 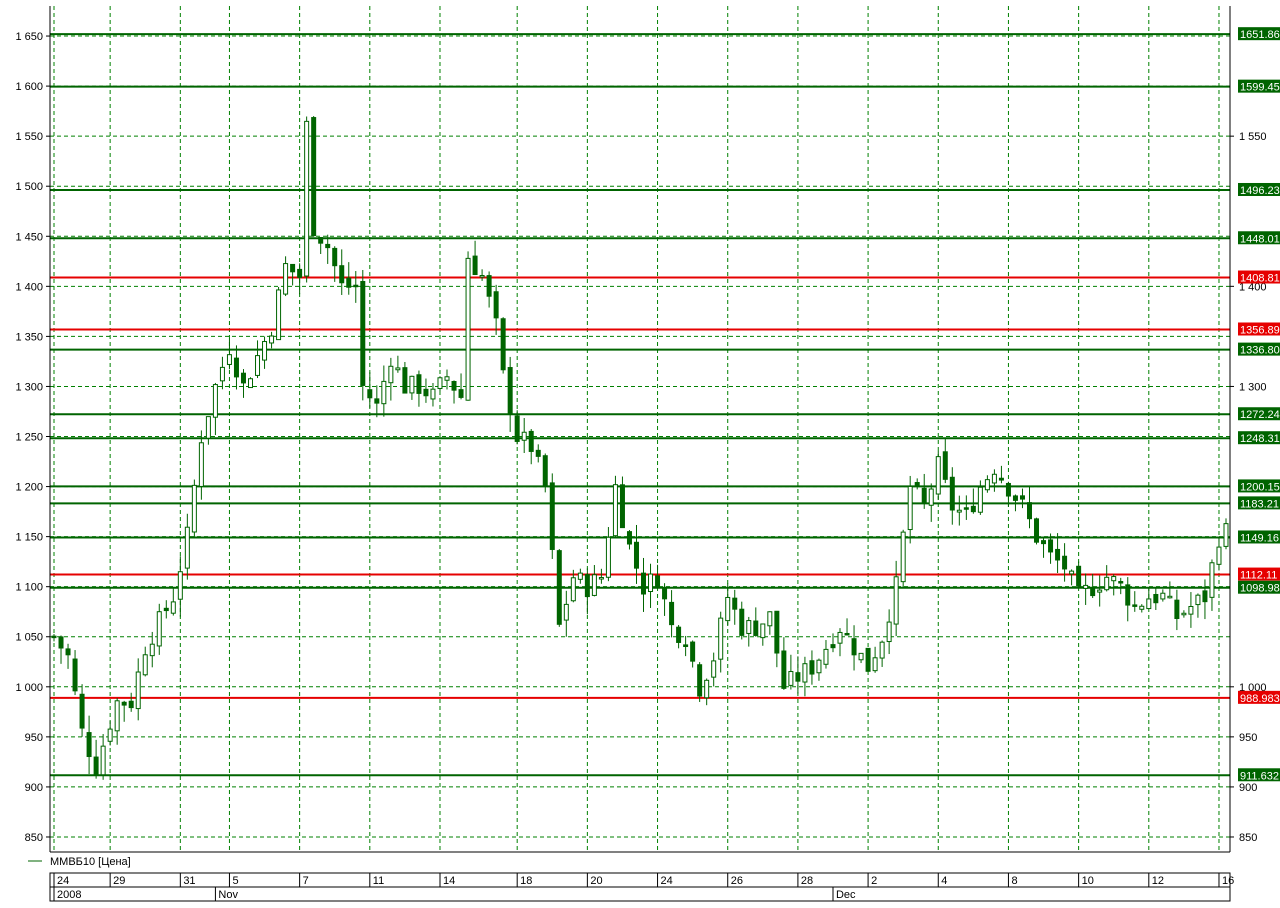 What do you see at coordinates (29, 638) in the screenshot?
I see `tick-label-left: 1 050` at bounding box center [29, 638].